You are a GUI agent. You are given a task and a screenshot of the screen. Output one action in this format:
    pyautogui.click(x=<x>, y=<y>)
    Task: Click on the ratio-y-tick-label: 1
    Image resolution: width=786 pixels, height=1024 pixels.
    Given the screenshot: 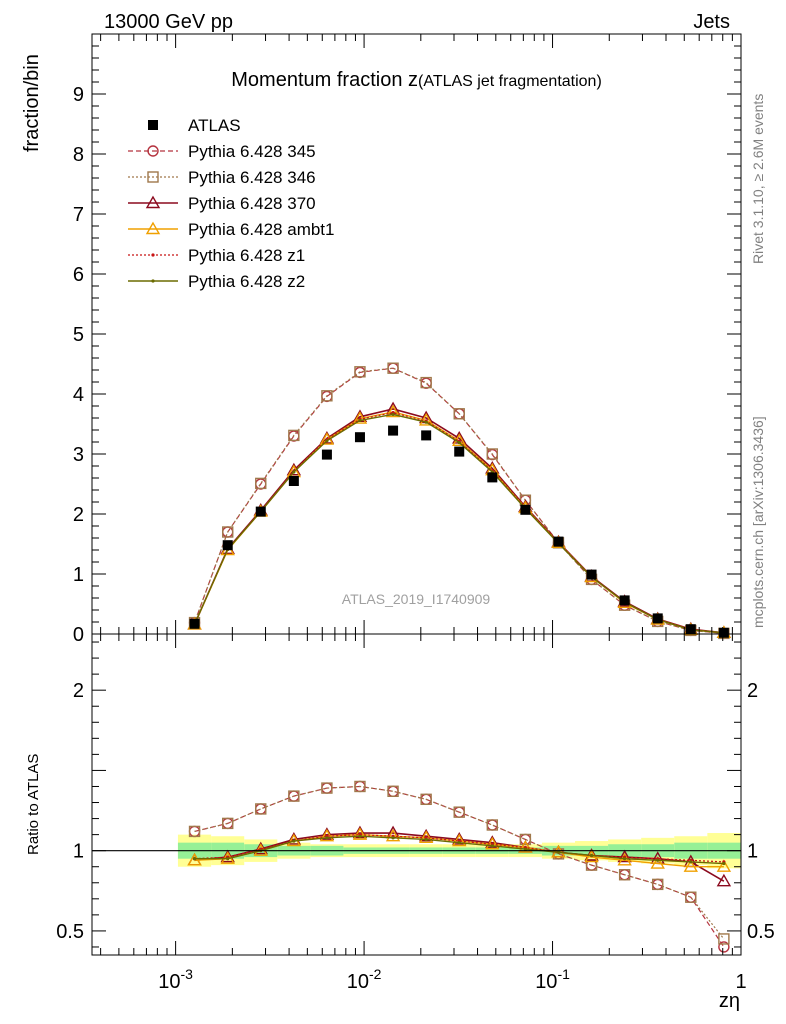 What is the action you would take?
    pyautogui.click(x=78, y=852)
    